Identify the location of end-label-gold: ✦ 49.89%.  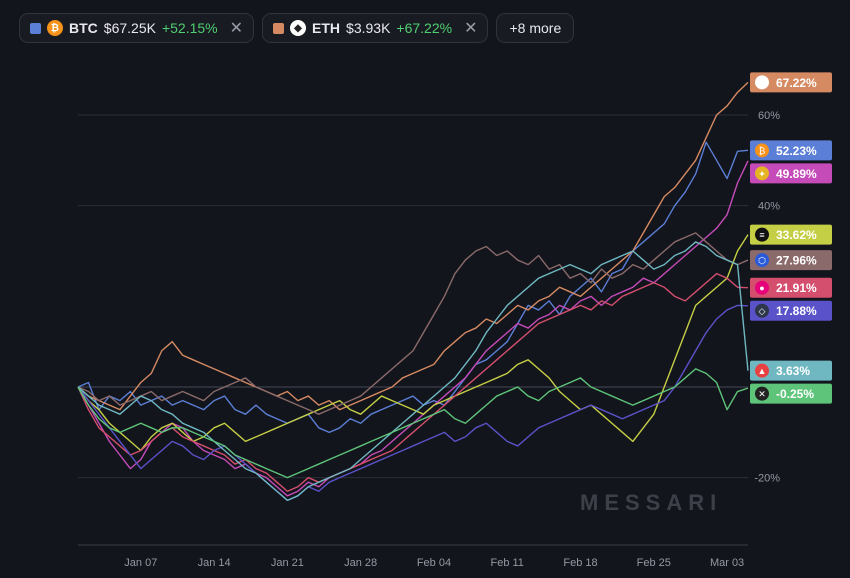
(791, 173).